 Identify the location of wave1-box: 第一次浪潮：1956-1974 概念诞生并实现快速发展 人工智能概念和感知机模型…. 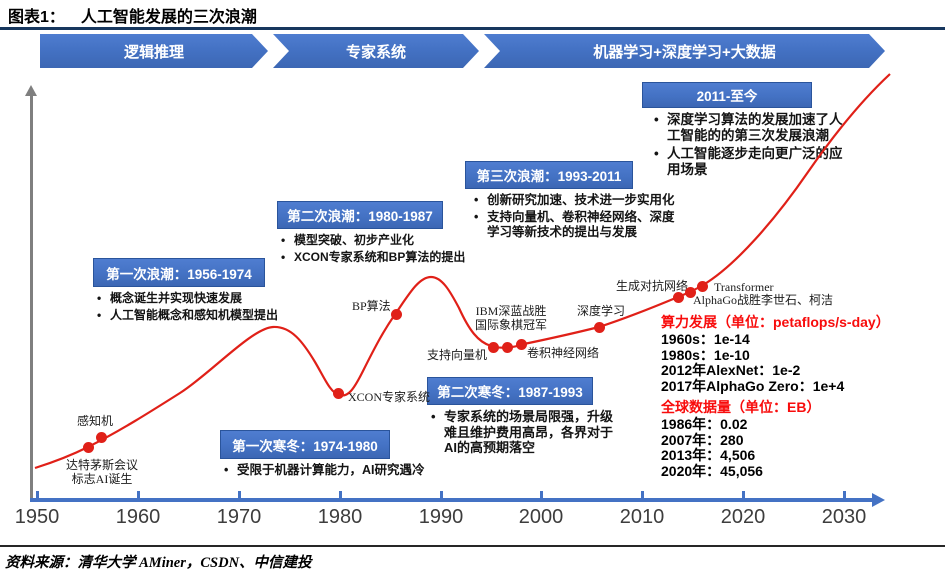
(195, 290).